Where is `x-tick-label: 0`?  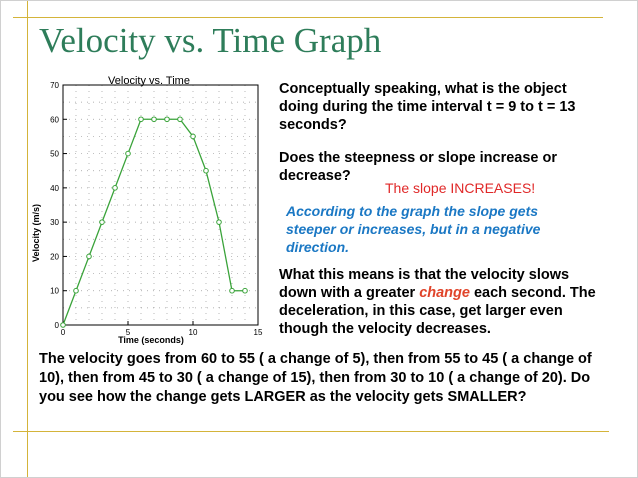
x-tick-label: 0 is located at coordinates (63, 332).